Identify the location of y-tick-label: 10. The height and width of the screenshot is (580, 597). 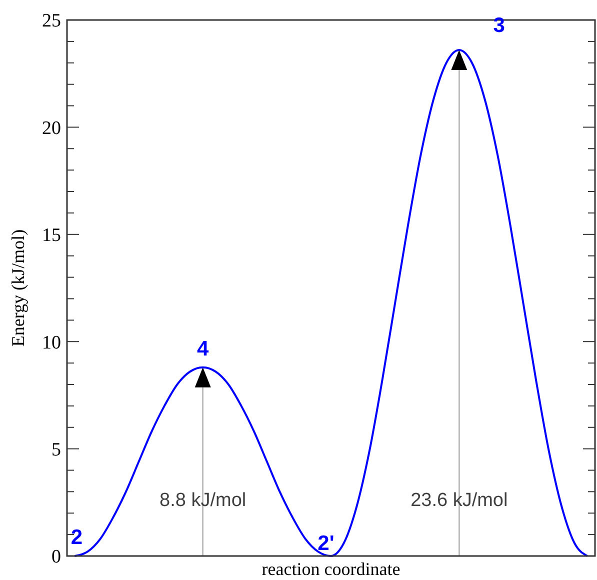
(51, 343).